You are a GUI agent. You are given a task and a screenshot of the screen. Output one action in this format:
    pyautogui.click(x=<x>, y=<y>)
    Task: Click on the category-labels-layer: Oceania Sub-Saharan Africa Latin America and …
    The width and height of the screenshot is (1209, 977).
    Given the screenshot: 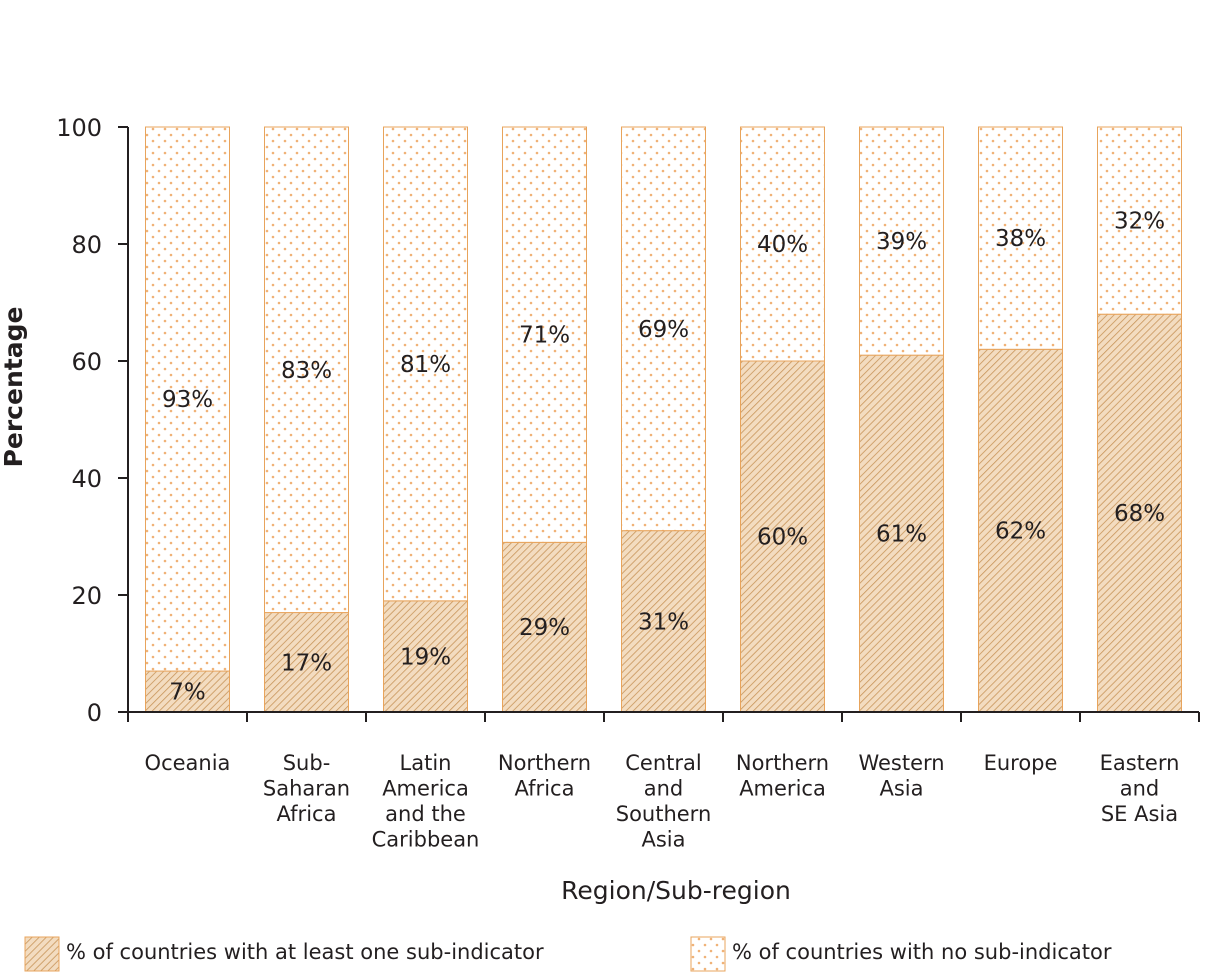 What is the action you would take?
    pyautogui.click(x=662, y=801)
    